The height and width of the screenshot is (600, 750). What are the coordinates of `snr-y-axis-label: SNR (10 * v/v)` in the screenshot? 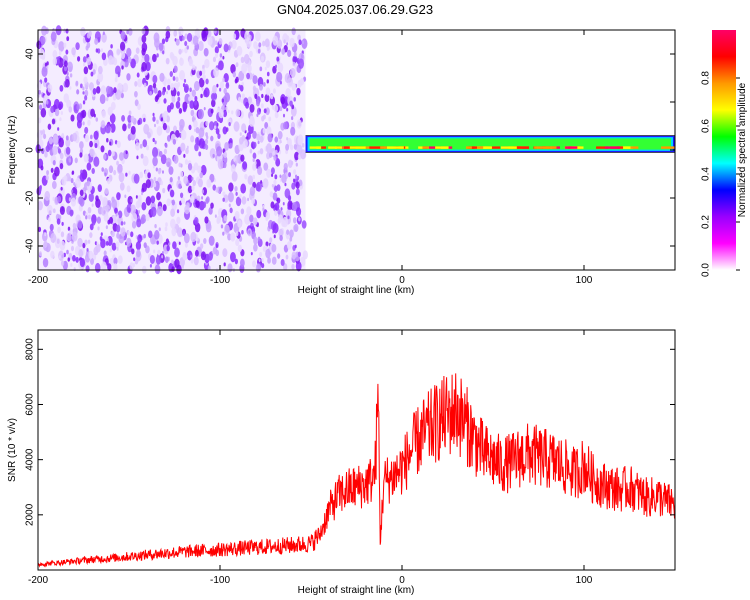 It's located at (12, 450).